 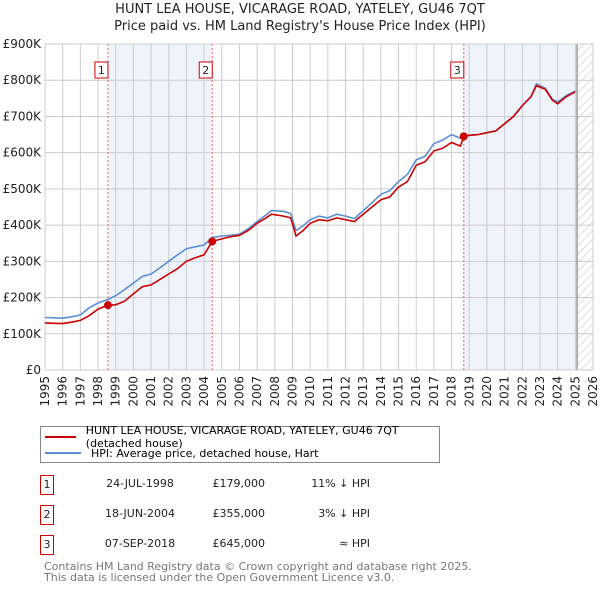 What do you see at coordinates (63, 453) in the screenshot?
I see `hpi-line-swatch` at bounding box center [63, 453].